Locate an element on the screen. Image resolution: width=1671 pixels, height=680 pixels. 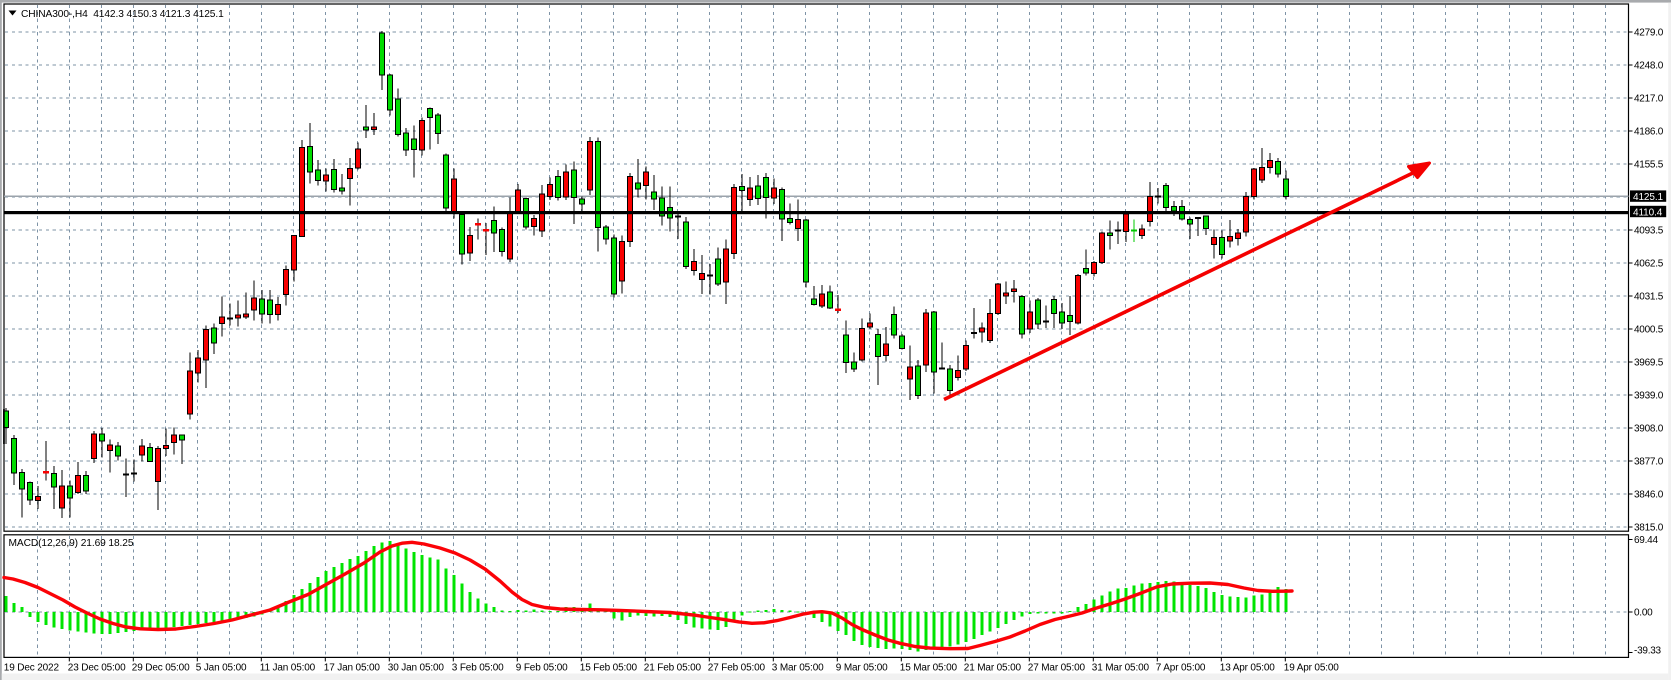
svg-text: 30 Jan 05:00 is located at coordinates (416, 668).